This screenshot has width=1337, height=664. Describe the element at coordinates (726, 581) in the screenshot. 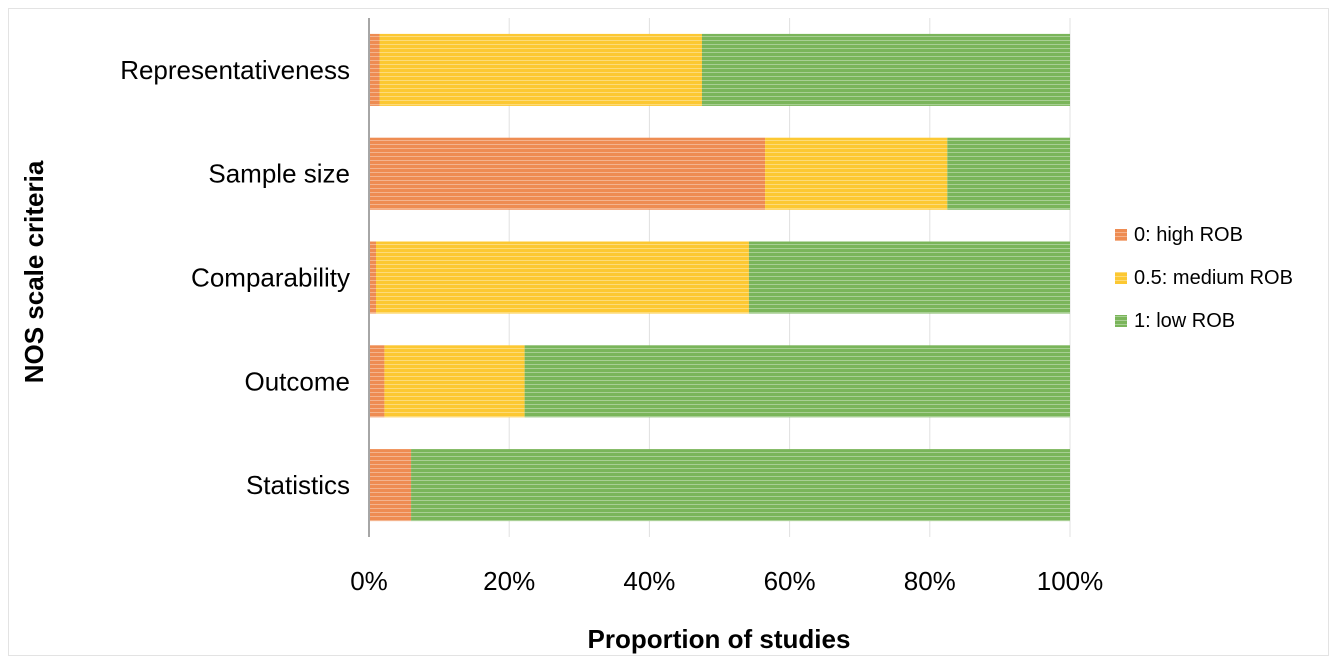

I see `x-tick-labels: 0% 20% 40% 60% 80% 100%` at that location.